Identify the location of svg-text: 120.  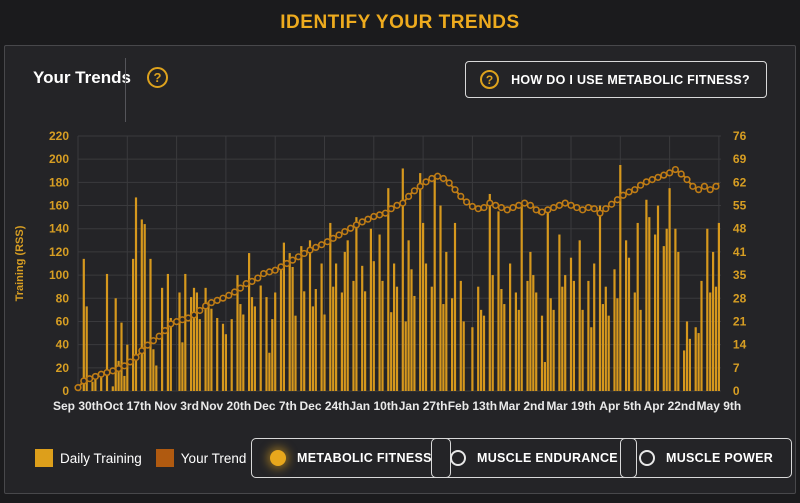
(59, 252).